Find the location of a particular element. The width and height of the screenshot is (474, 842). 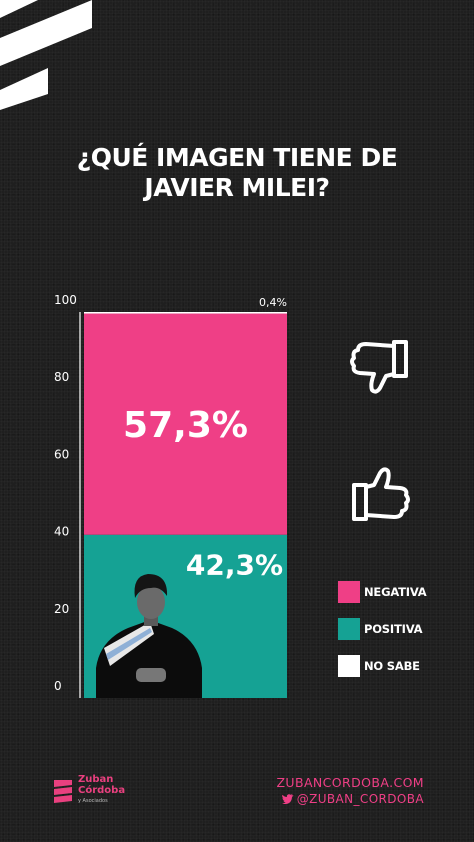

y-tick-label: 100 is located at coordinates (65, 300).